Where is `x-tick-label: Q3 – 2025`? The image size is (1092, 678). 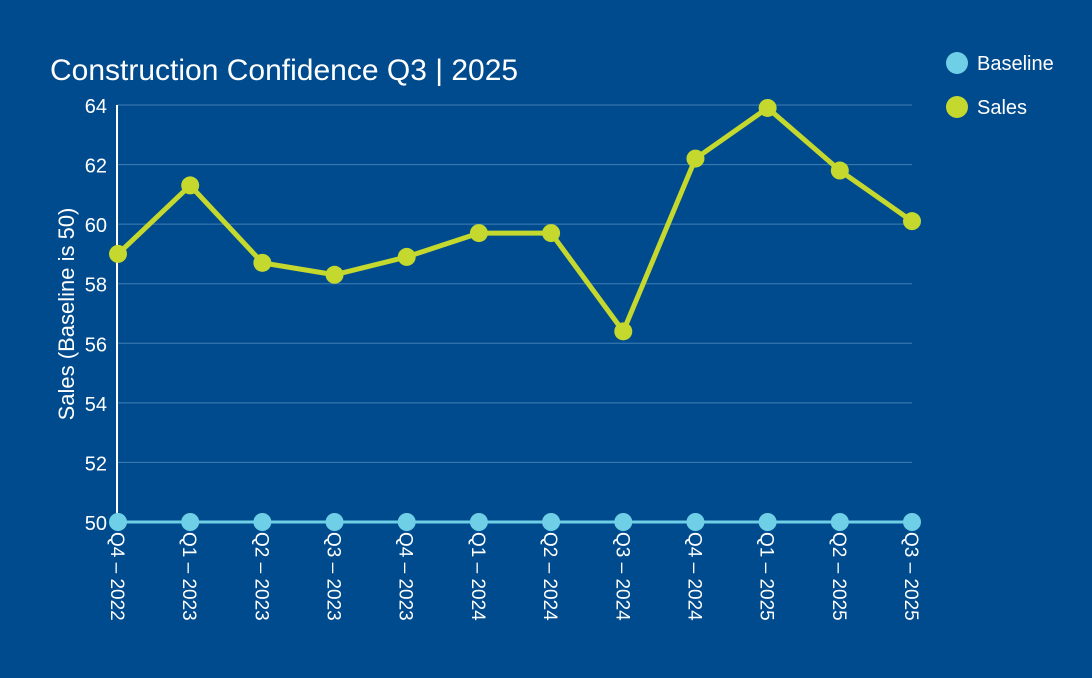
x-tick-label: Q3 – 2025 is located at coordinates (910, 576).